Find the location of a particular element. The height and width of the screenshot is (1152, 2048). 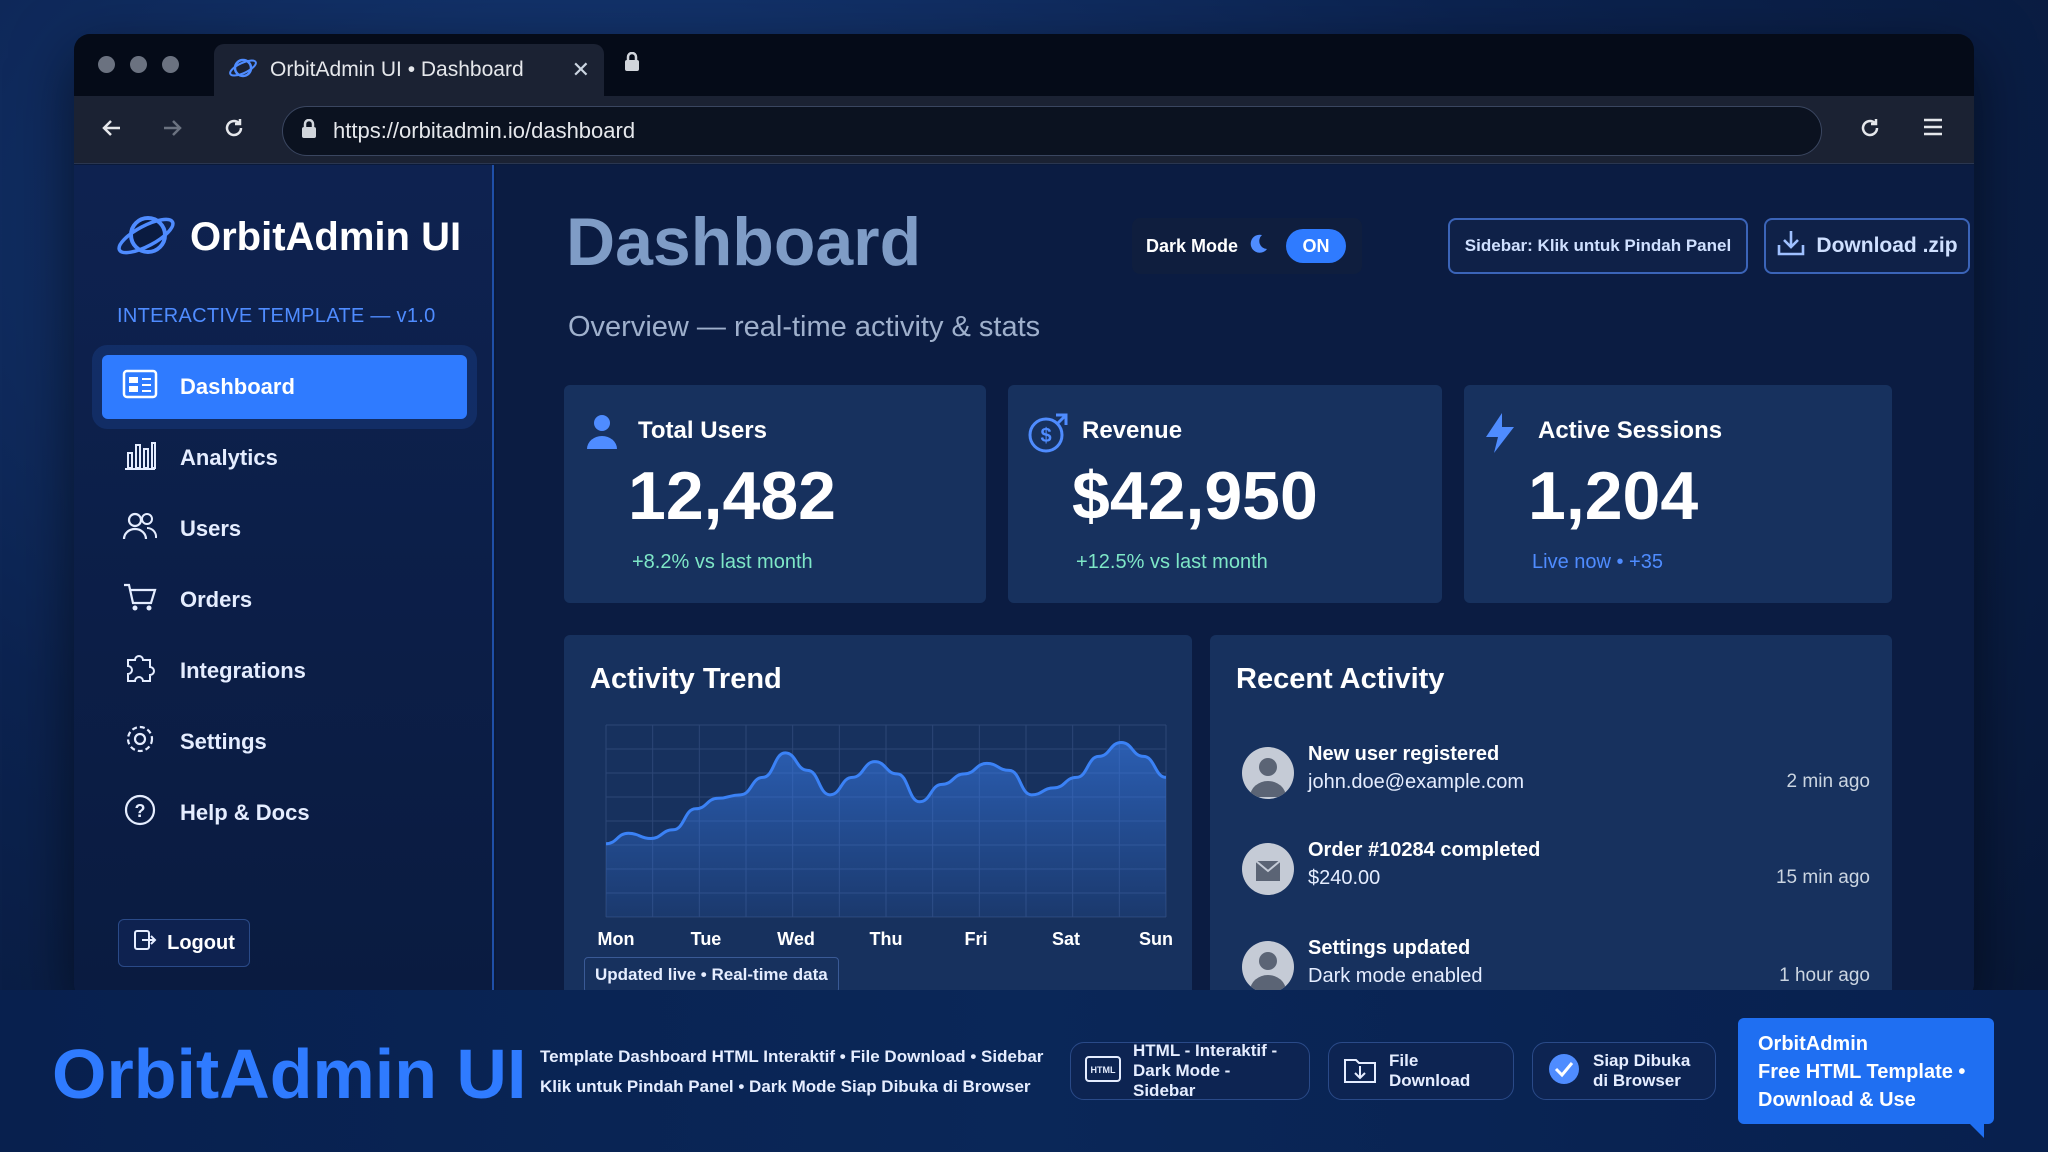

sidebar-item-settings: Settings is located at coordinates (284, 742).